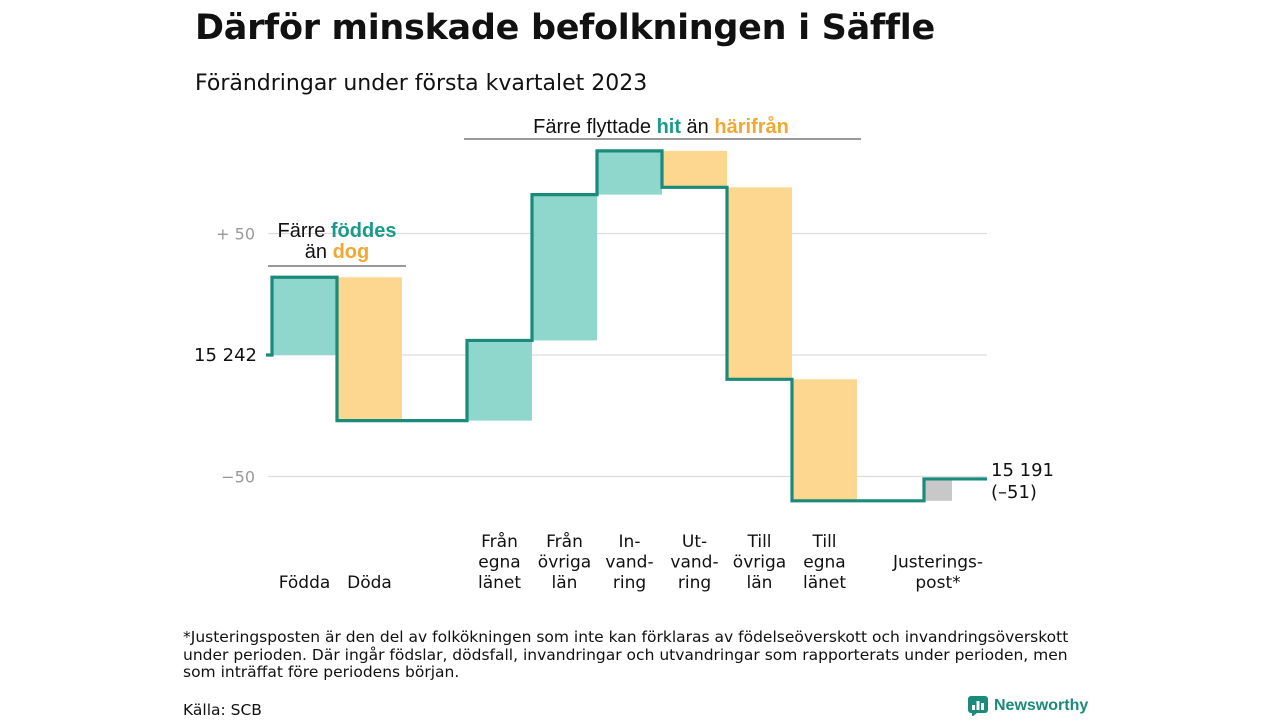  Describe the element at coordinates (235, 234) in the screenshot. I see `y-tick-label: + 50` at that location.